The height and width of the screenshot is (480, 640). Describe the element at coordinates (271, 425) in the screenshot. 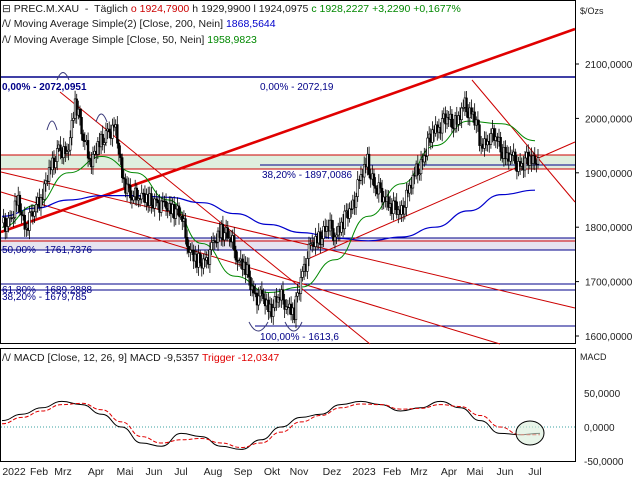

I see `macd-line` at that location.